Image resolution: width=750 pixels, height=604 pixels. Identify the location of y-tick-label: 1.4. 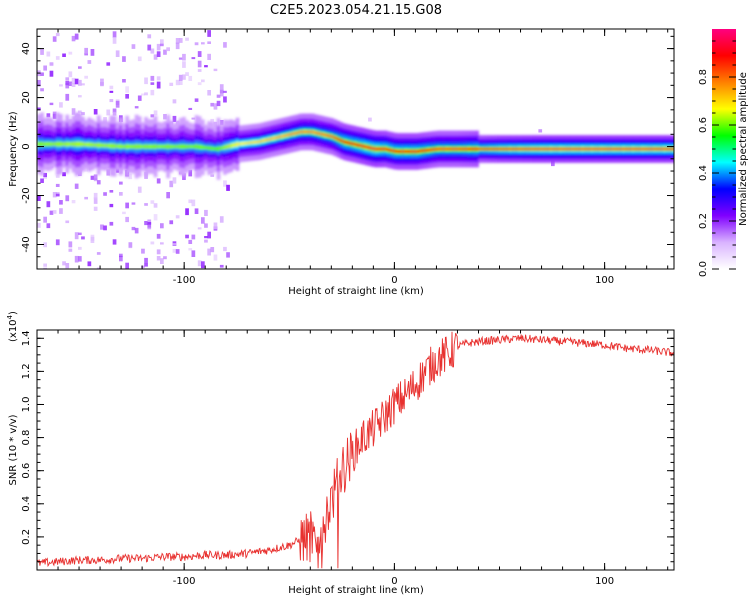
(26, 338).